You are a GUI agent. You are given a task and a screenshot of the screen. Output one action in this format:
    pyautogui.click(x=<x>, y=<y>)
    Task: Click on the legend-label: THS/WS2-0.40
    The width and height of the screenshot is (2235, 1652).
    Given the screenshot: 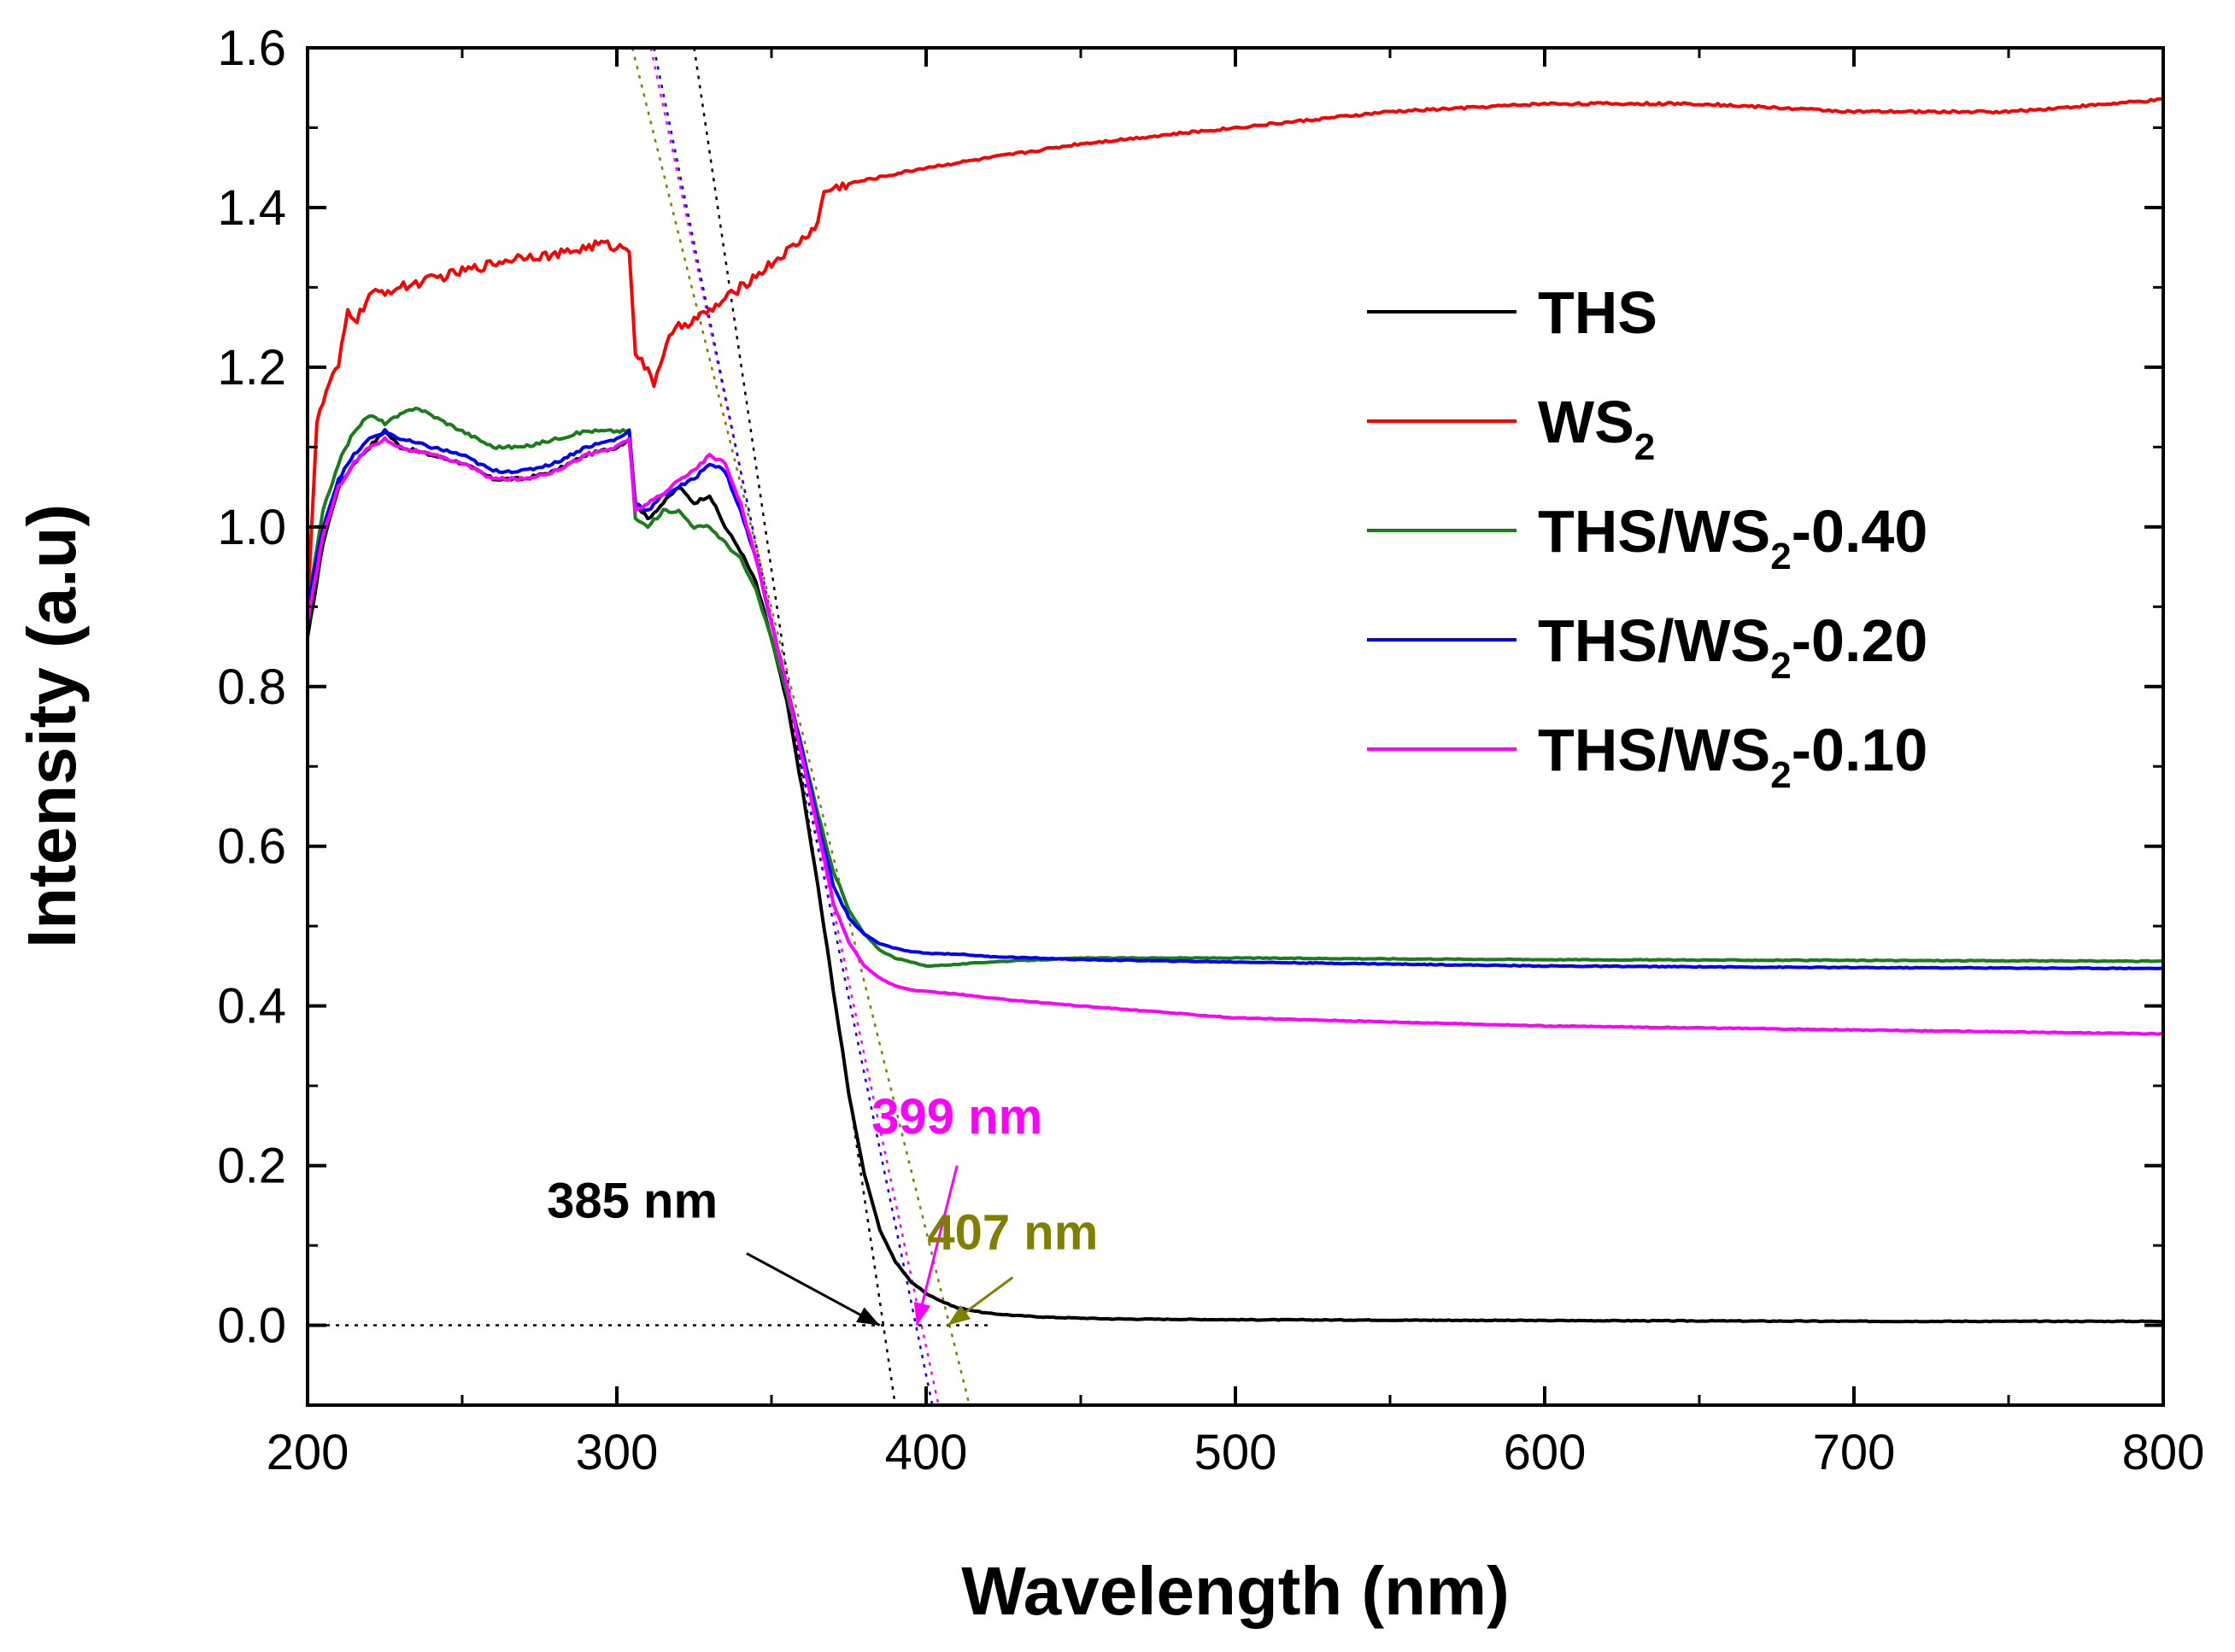 What is the action you would take?
    pyautogui.click(x=1732, y=537)
    